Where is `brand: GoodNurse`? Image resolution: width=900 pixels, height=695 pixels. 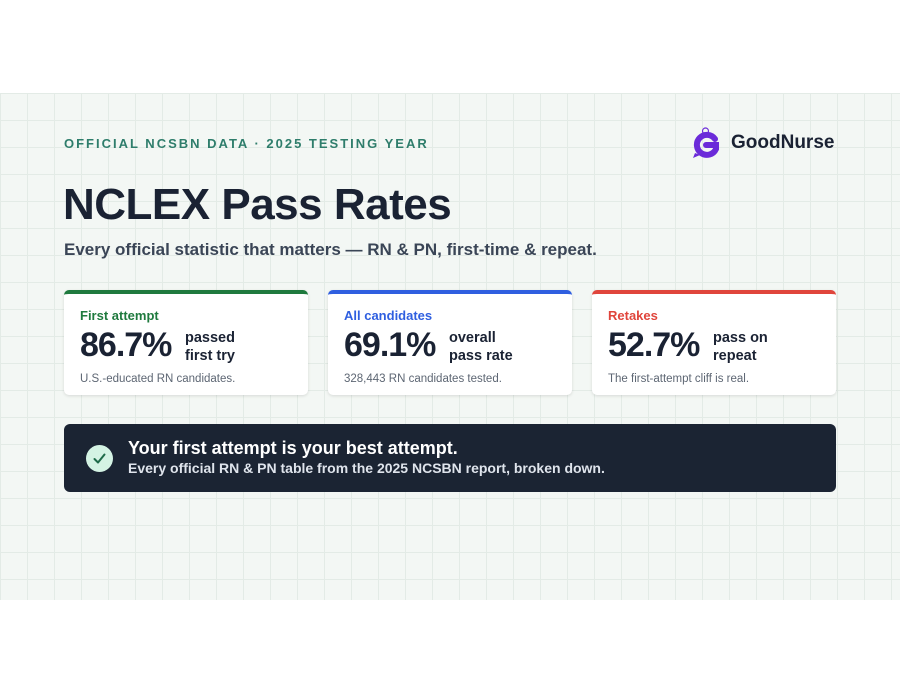
brand: GoodNurse is located at coordinates (763, 143).